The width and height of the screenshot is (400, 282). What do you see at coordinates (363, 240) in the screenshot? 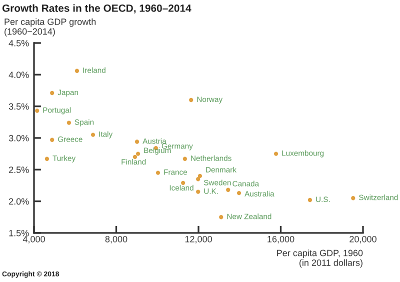
I see `x-tick-label: 20,000` at bounding box center [363, 240].